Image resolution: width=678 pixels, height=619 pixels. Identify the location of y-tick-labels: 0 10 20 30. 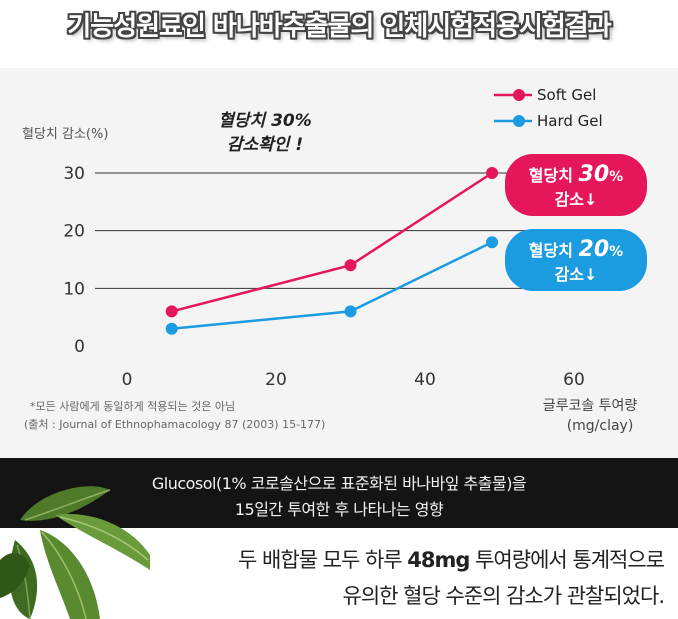
(74, 260).